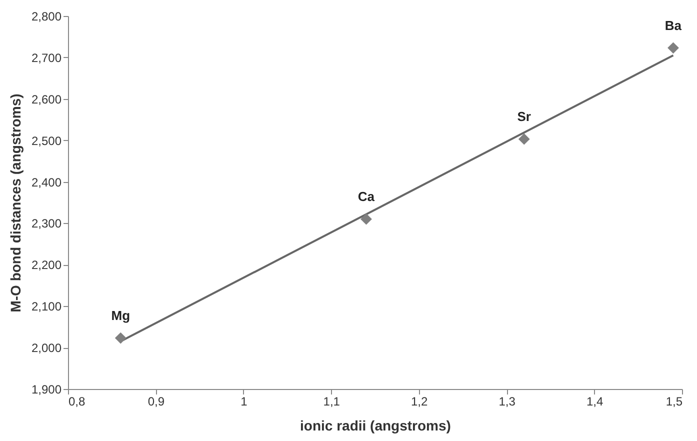 The height and width of the screenshot is (441, 697). What do you see at coordinates (524, 116) in the screenshot?
I see `annotation: Sr` at bounding box center [524, 116].